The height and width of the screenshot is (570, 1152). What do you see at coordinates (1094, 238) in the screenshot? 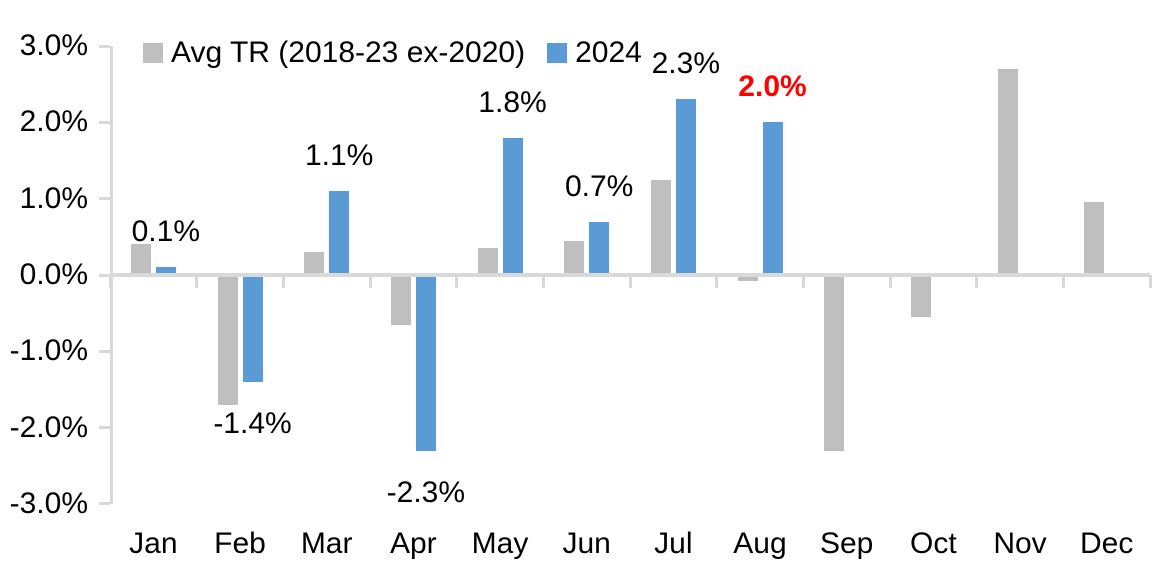
I see `bar-avg-dec` at bounding box center [1094, 238].